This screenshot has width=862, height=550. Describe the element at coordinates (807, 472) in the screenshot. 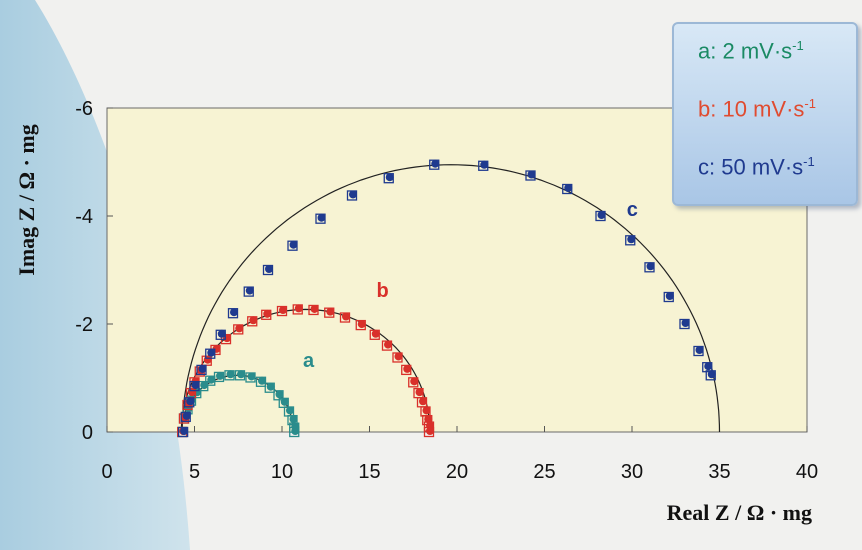

I see `x-tick-label: 40` at that location.